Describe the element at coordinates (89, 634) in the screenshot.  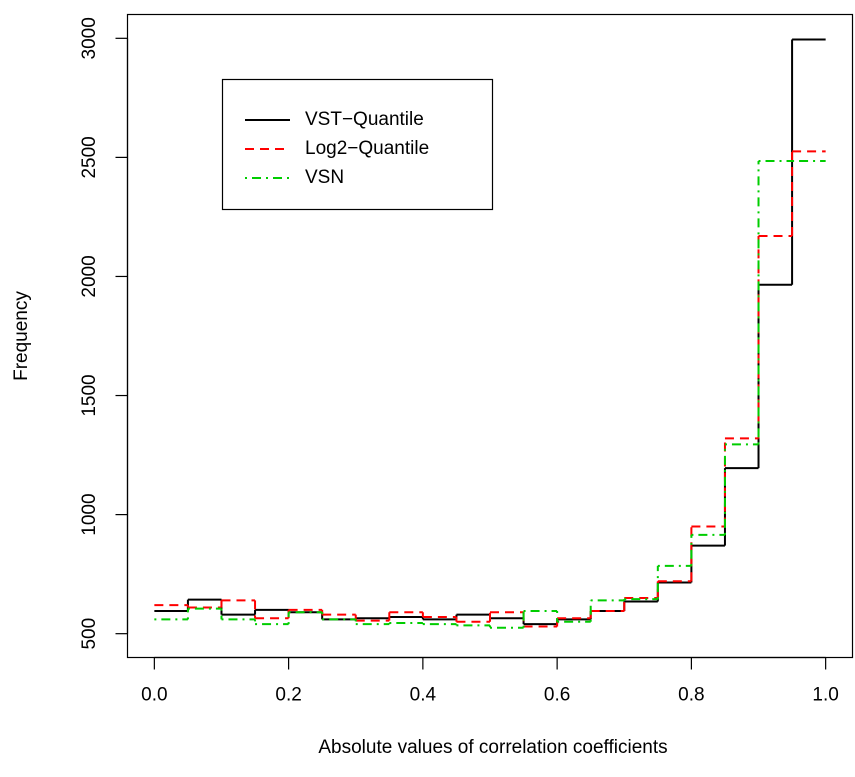
I see `y-tick-label: 500` at that location.